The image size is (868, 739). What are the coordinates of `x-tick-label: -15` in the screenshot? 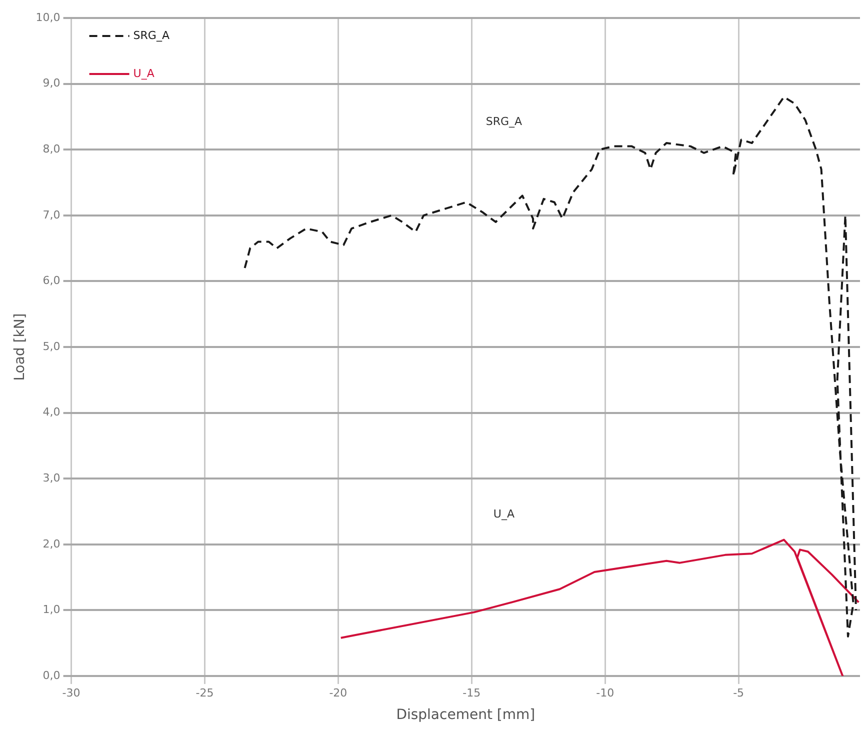 It's located at (471, 693).